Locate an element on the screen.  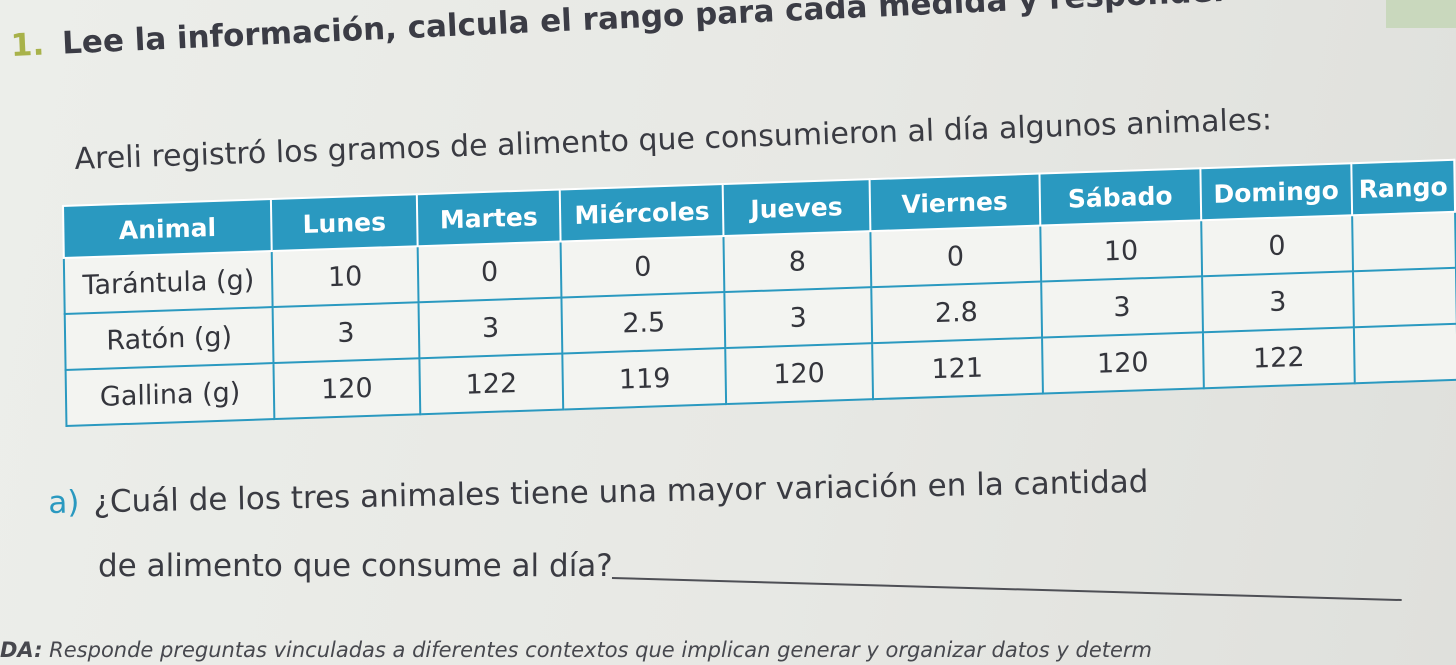
table-cell: 2.8 is located at coordinates (956, 312).